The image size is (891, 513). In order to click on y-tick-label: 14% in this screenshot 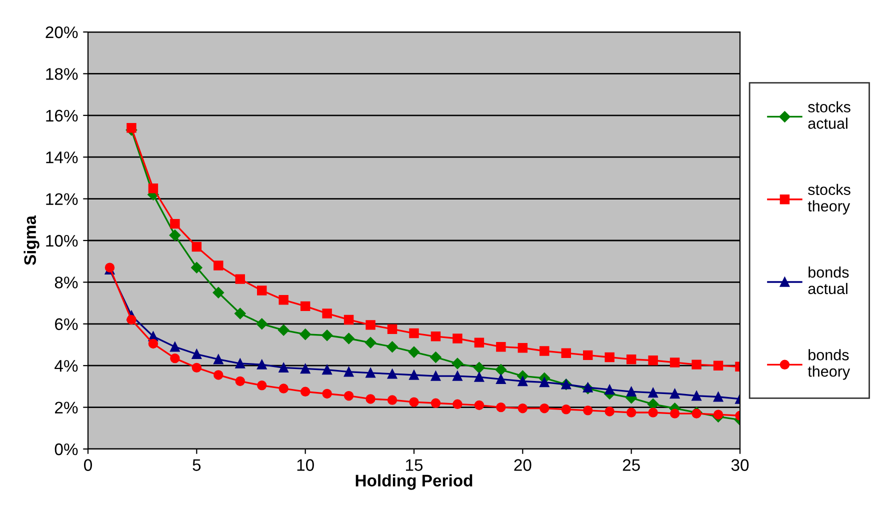, I will do `click(62, 158)`.